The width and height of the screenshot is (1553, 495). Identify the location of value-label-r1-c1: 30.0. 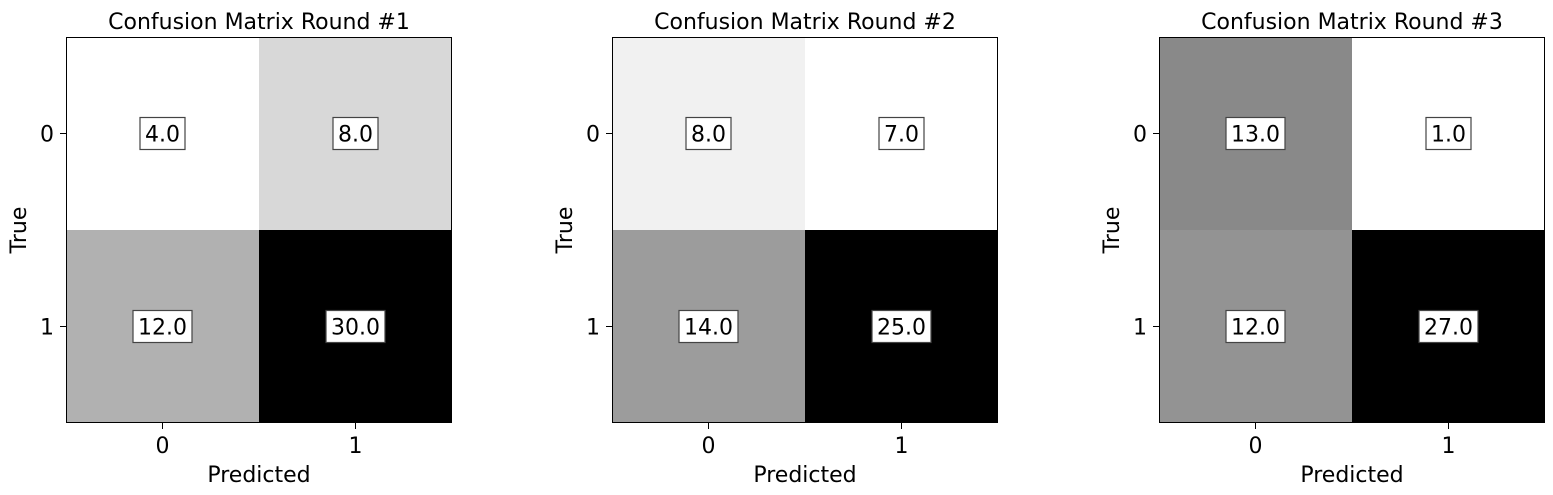
(355, 328).